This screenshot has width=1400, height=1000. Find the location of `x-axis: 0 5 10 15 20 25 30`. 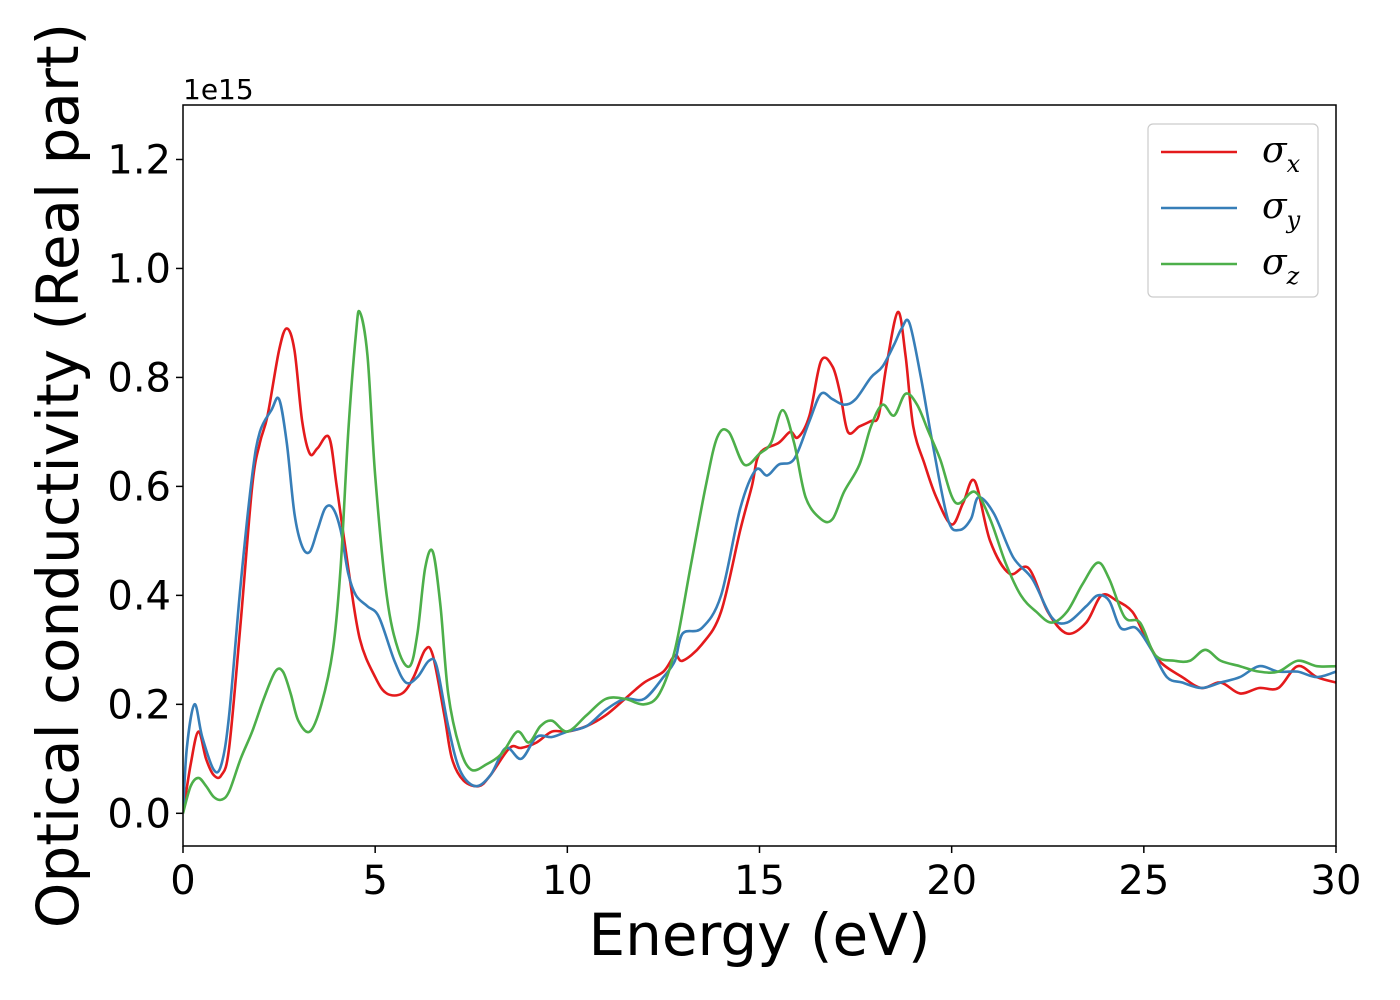

x-axis: 0 5 10 15 20 25 30 is located at coordinates (765, 875).